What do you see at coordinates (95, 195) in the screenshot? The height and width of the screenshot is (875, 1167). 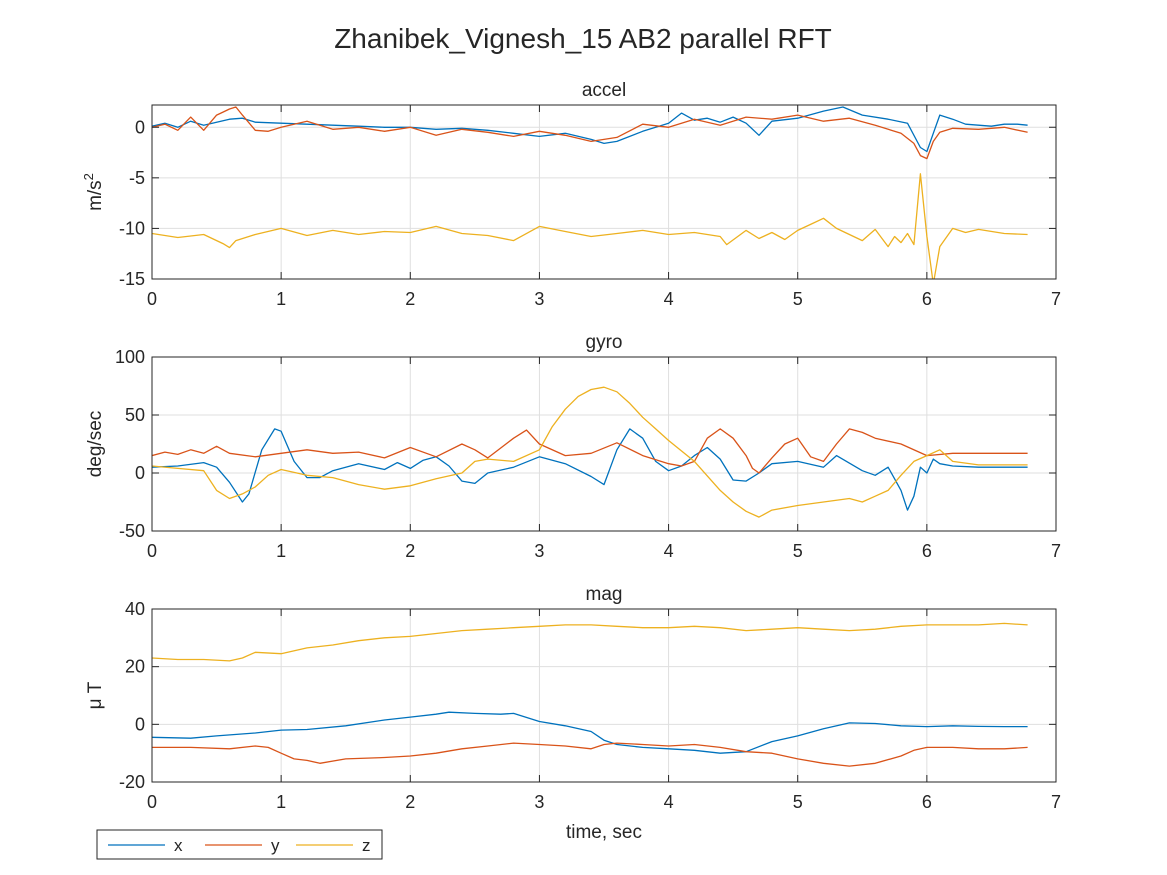 I see `y-axis-label-text: m/s` at bounding box center [95, 195].